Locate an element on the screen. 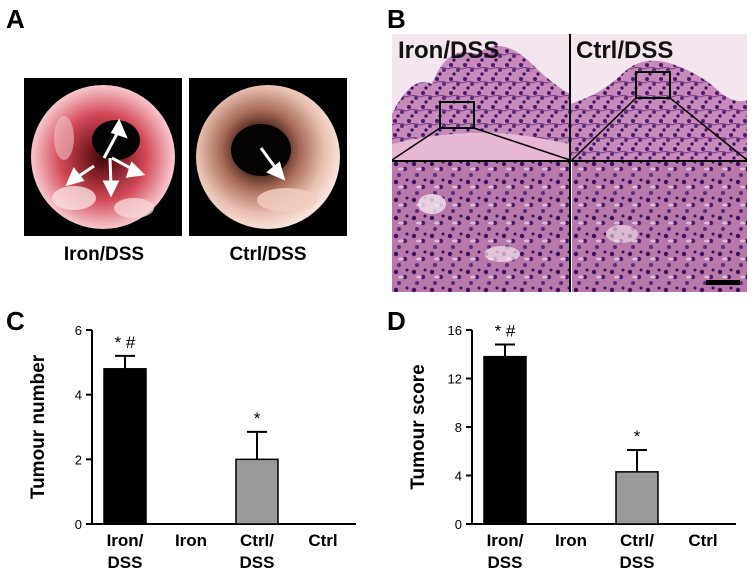 The height and width of the screenshot is (570, 754). y-axis-label: Tumour score is located at coordinates (418, 426).